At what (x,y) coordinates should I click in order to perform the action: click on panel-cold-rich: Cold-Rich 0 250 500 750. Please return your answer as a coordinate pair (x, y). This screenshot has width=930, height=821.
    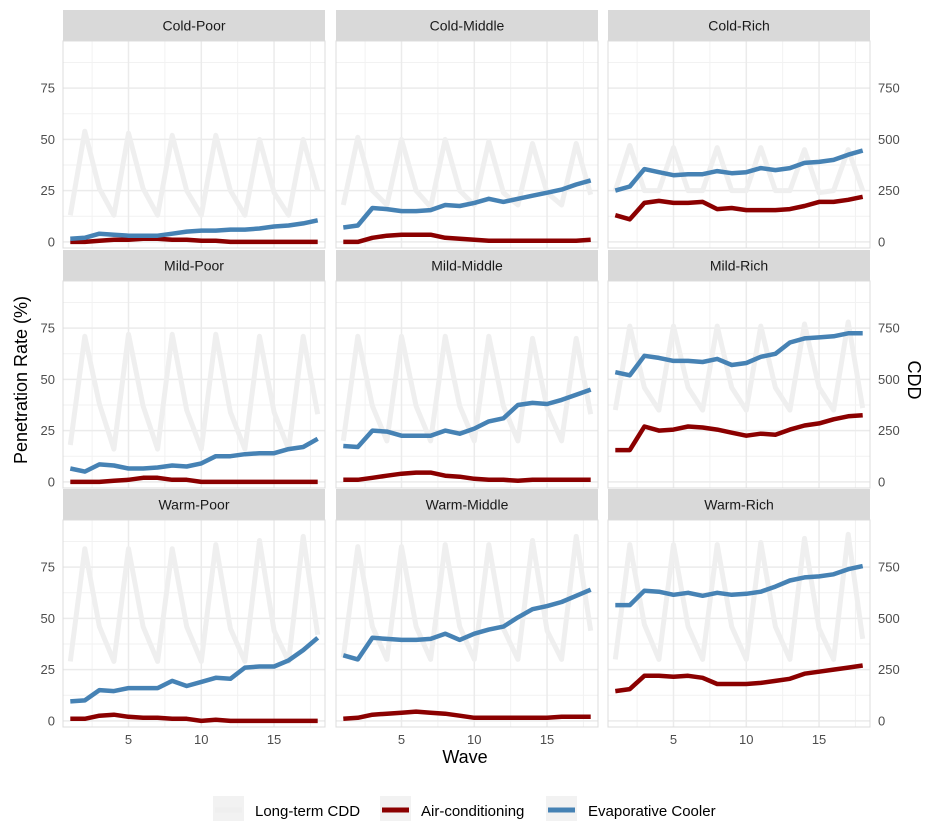
    Looking at the image, I should click on (753, 129).